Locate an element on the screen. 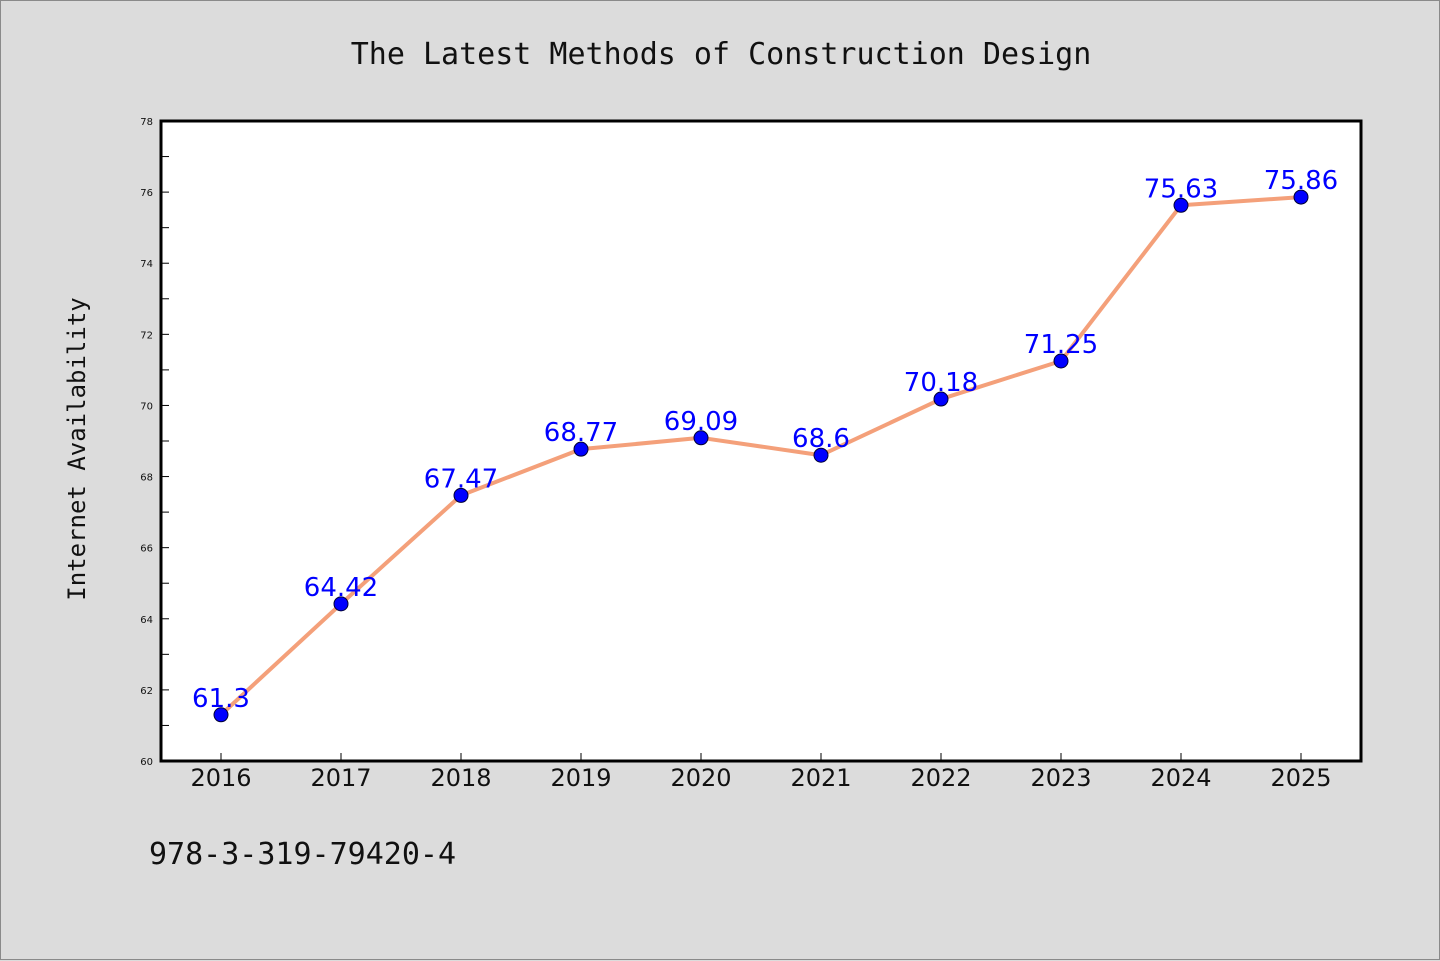 The height and width of the screenshot is (961, 1440). y-tick-label: 62 is located at coordinates (146, 691).